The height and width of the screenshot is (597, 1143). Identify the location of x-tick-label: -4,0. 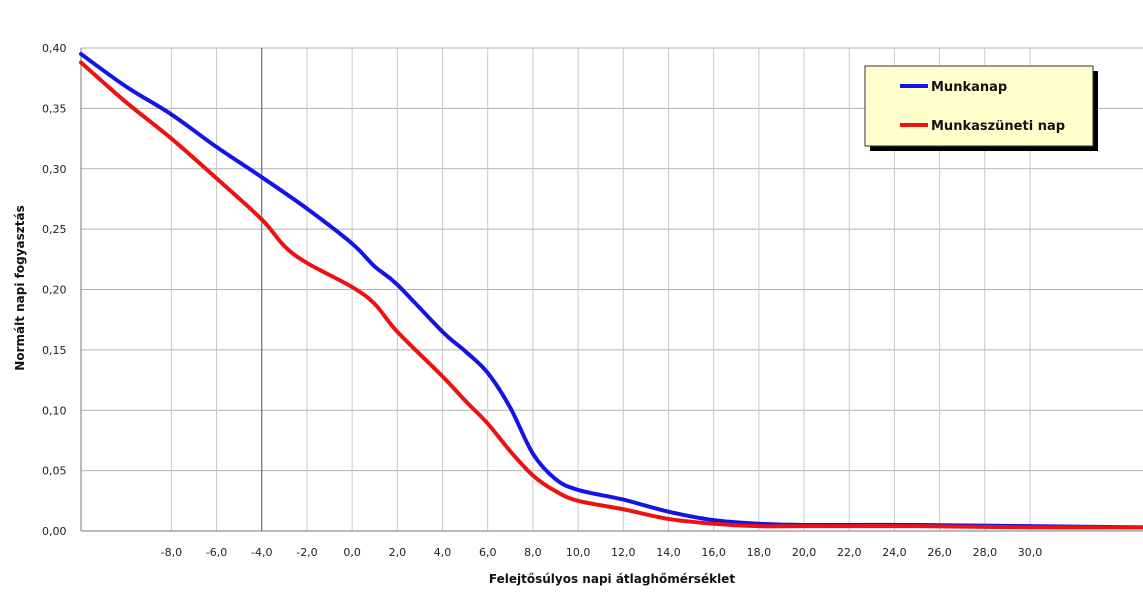
(261, 552).